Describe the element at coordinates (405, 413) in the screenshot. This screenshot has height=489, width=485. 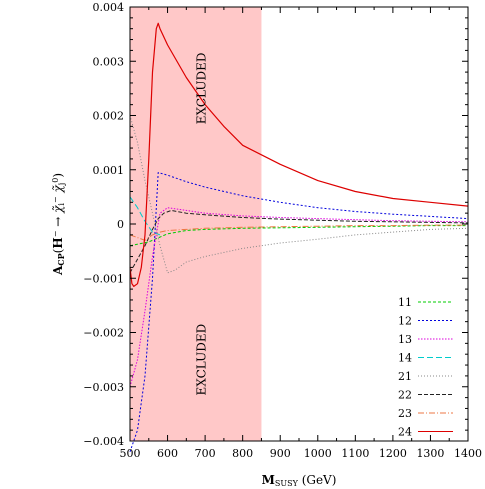
I see `legend-label-23: 23` at that location.